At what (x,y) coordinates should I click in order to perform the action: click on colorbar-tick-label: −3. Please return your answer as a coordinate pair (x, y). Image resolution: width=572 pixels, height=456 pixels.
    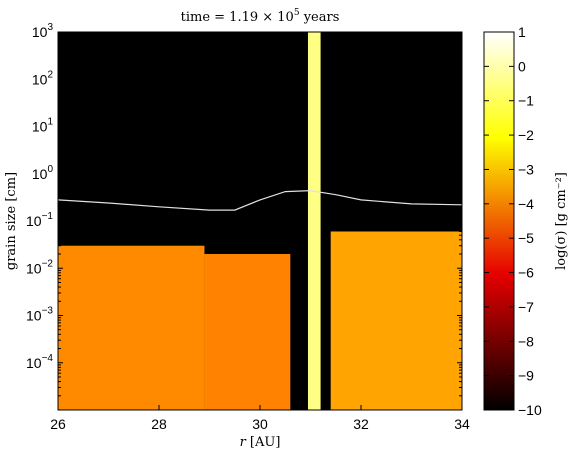
    Looking at the image, I should click on (526, 169).